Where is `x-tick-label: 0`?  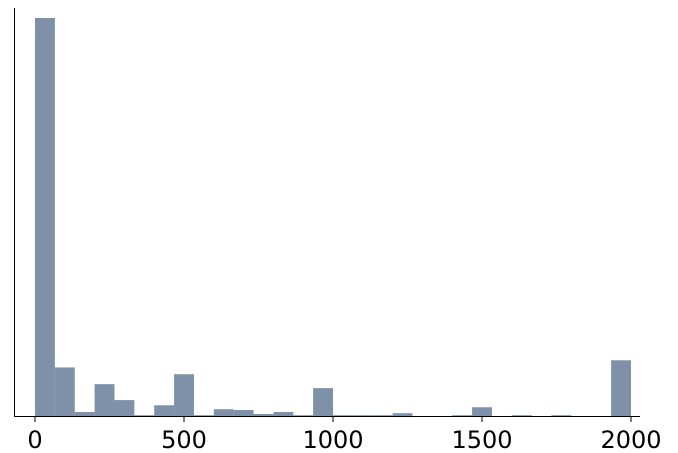 x-tick-label: 0 is located at coordinates (34, 439).